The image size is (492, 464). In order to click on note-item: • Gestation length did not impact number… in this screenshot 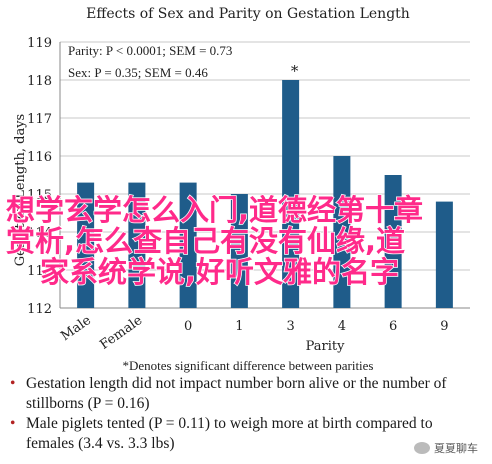, I will do `click(245, 394)`.